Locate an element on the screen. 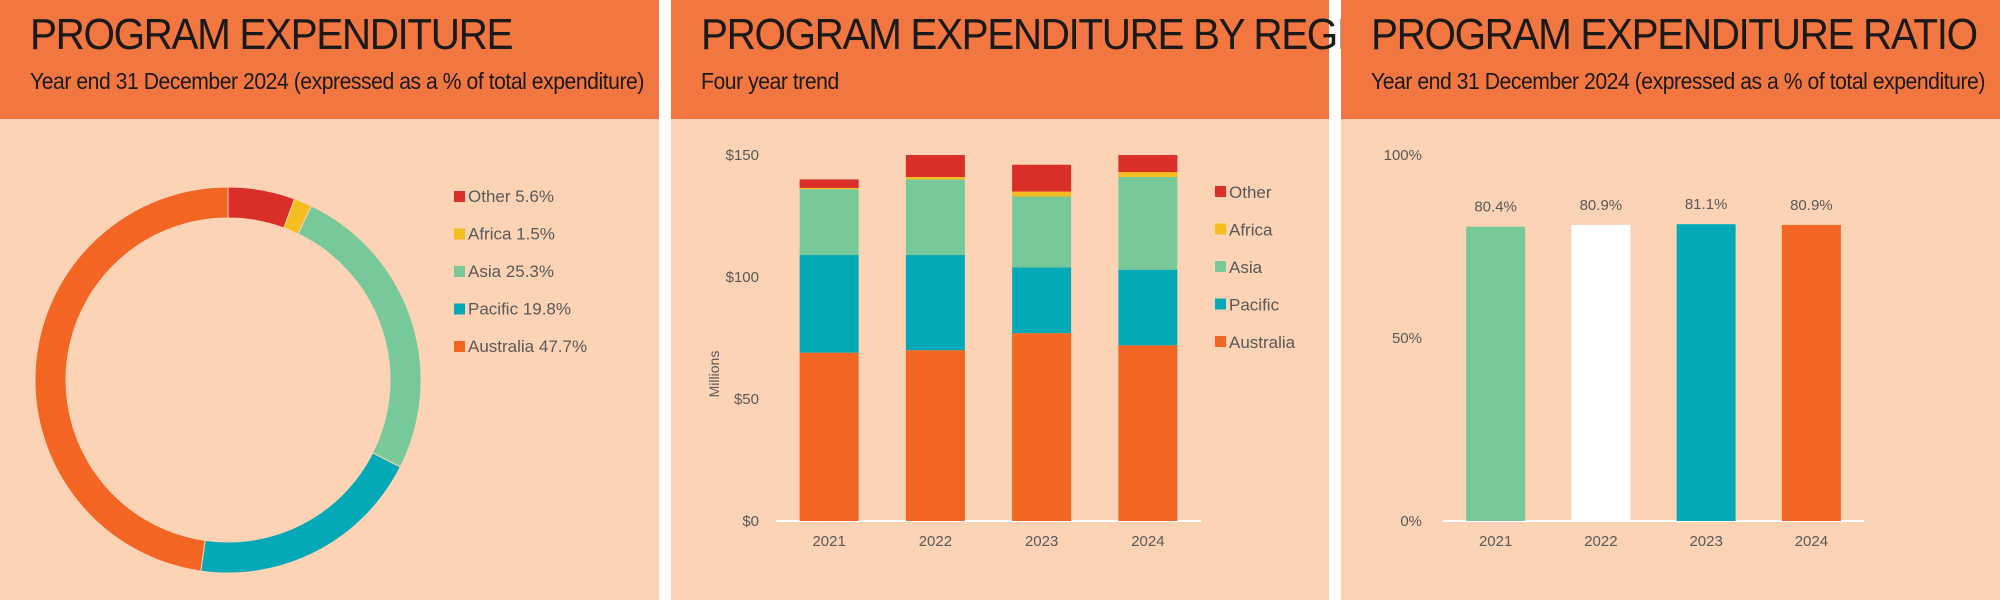 The height and width of the screenshot is (600, 2000). legend-label-other: Other 5.6% is located at coordinates (511, 196).